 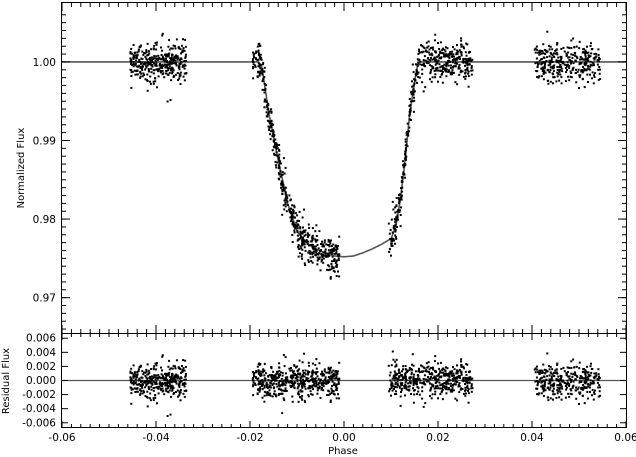 I want to click on bottom-y-tick-label: 0.002, so click(x=41, y=367).